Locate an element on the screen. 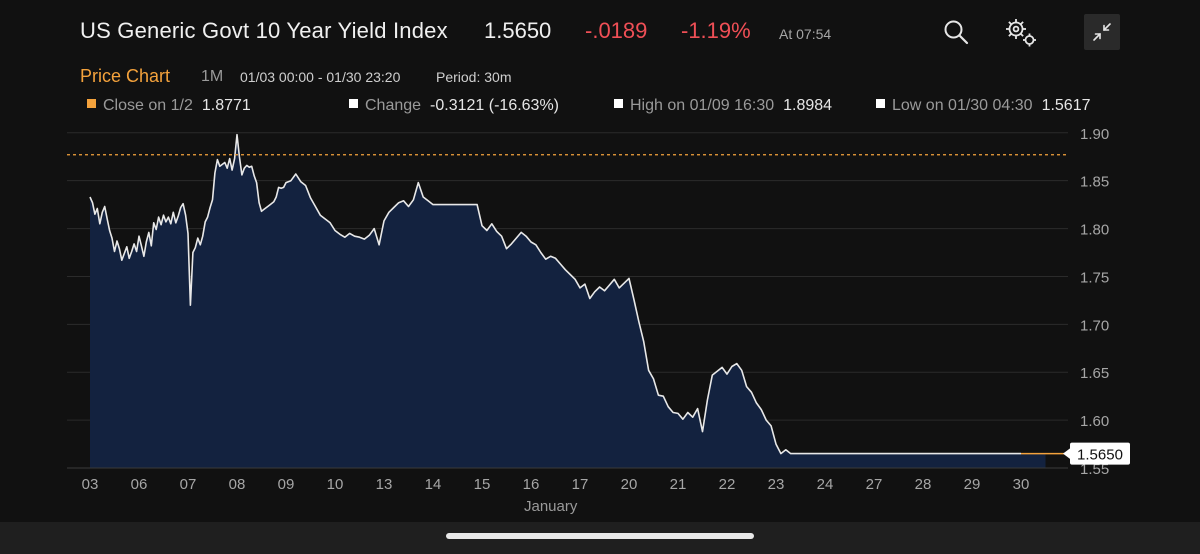 The height and width of the screenshot is (554, 1200). legend-label: Low on 01/30 04:30 is located at coordinates (962, 105).